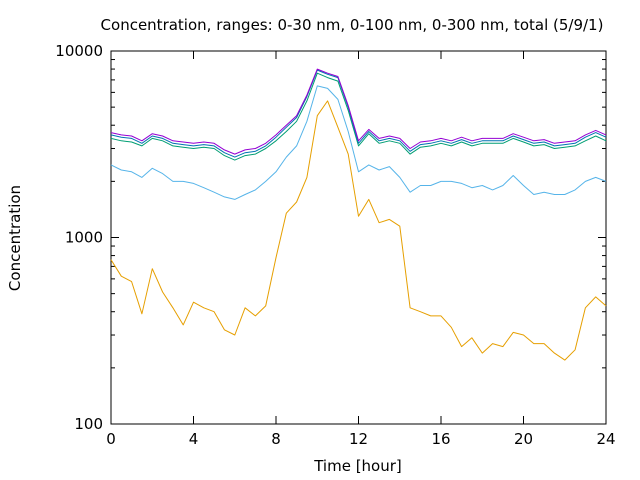  I want to click on x-tick-label: 24, so click(605, 439).